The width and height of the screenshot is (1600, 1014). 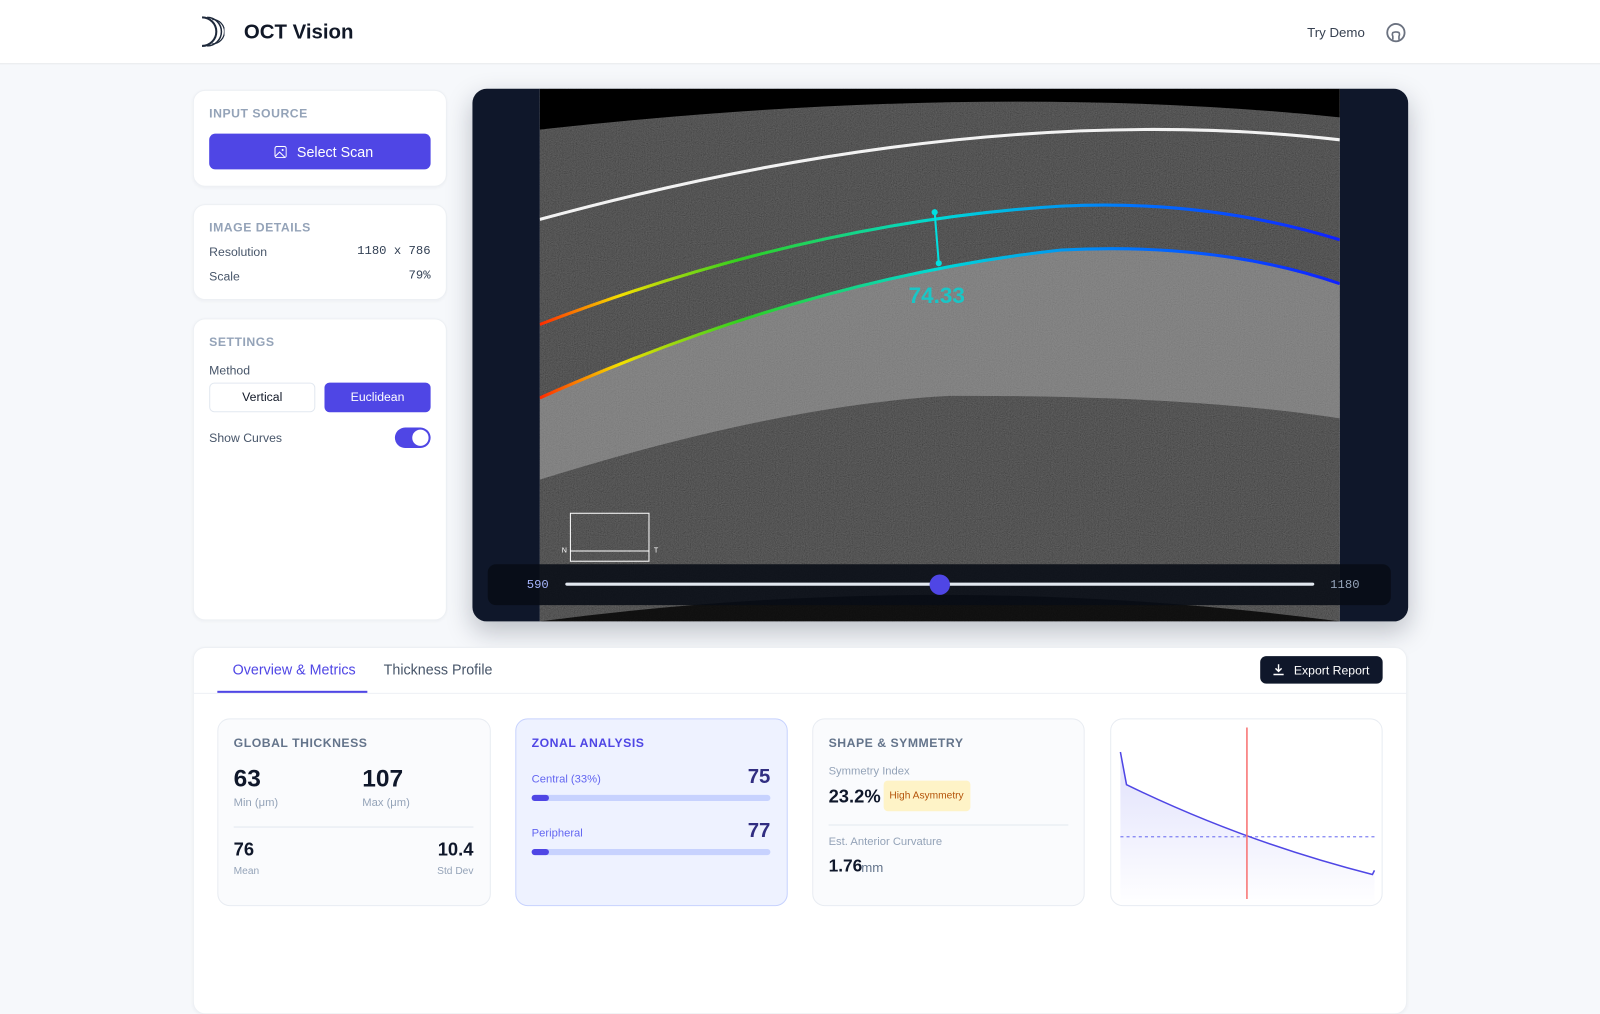 I want to click on mean-label: Mean, so click(x=246, y=871).